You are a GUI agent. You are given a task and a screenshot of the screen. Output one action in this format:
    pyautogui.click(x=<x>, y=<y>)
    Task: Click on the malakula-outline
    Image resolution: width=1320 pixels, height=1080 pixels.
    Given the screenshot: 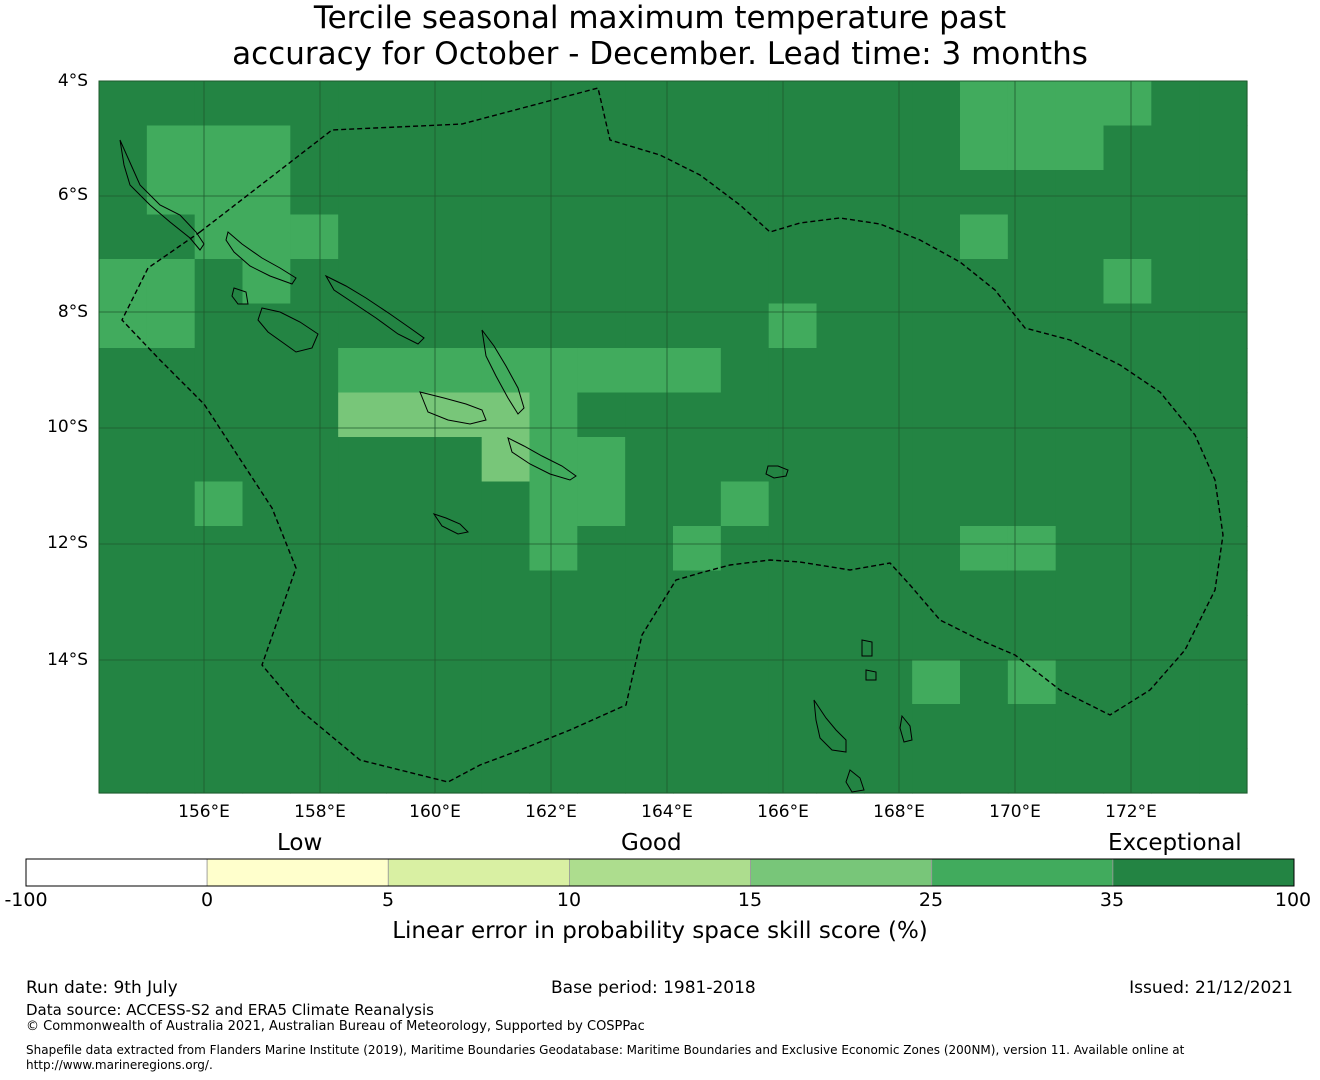 What is the action you would take?
    pyautogui.click(x=855, y=781)
    